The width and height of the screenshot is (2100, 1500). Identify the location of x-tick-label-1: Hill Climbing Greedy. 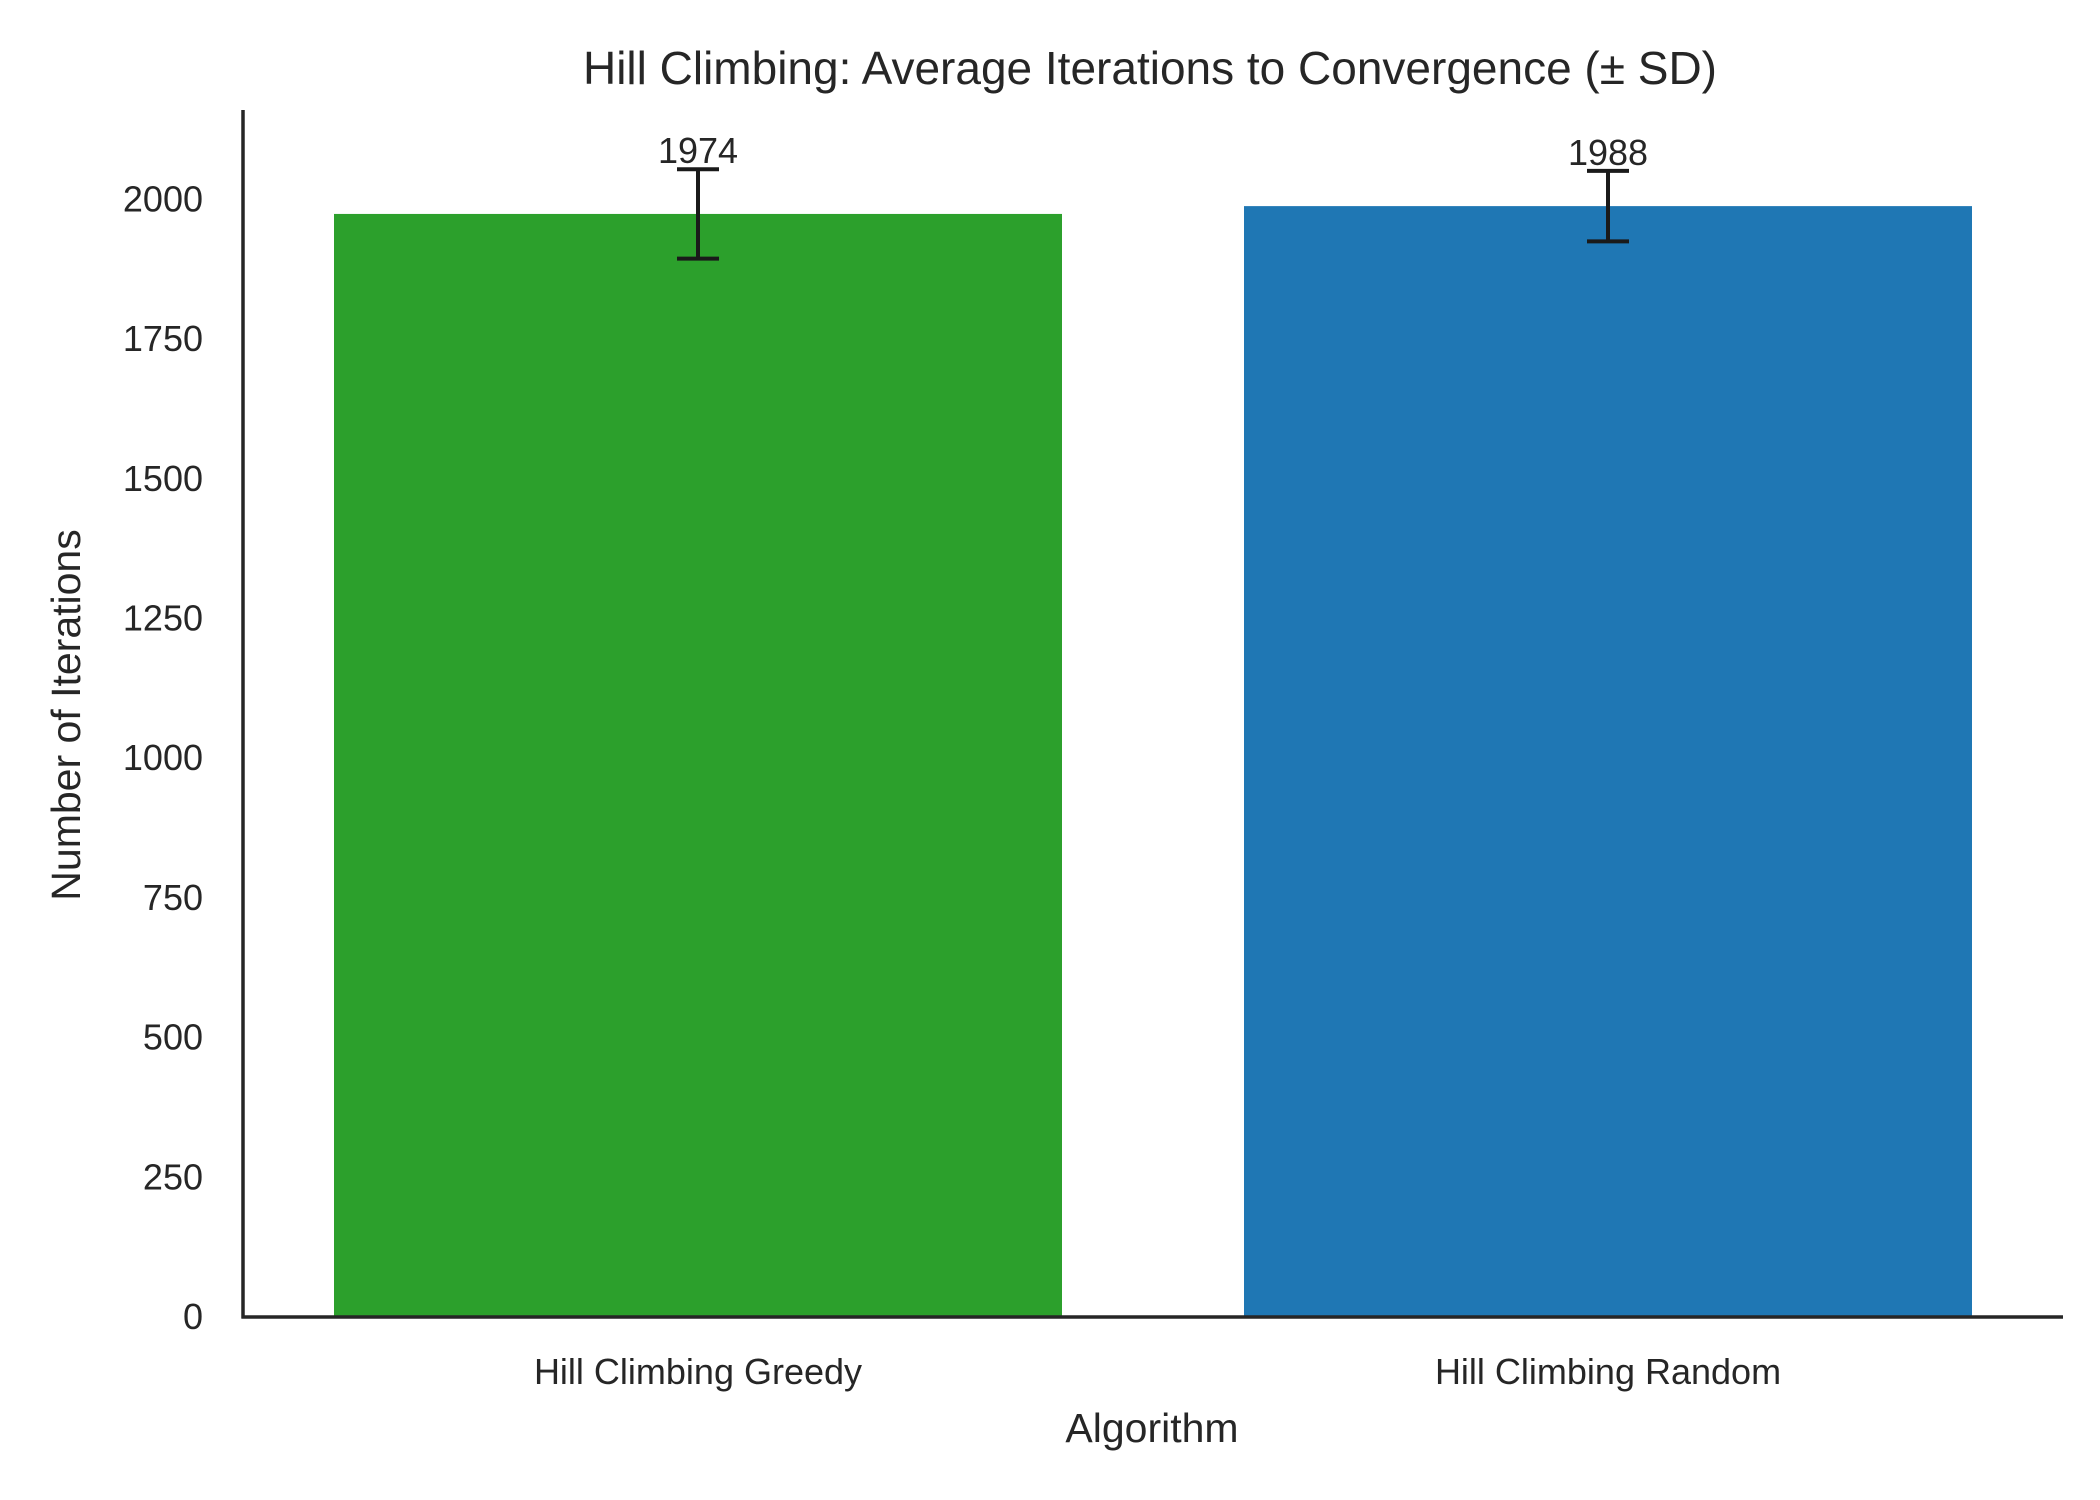
(698, 1371).